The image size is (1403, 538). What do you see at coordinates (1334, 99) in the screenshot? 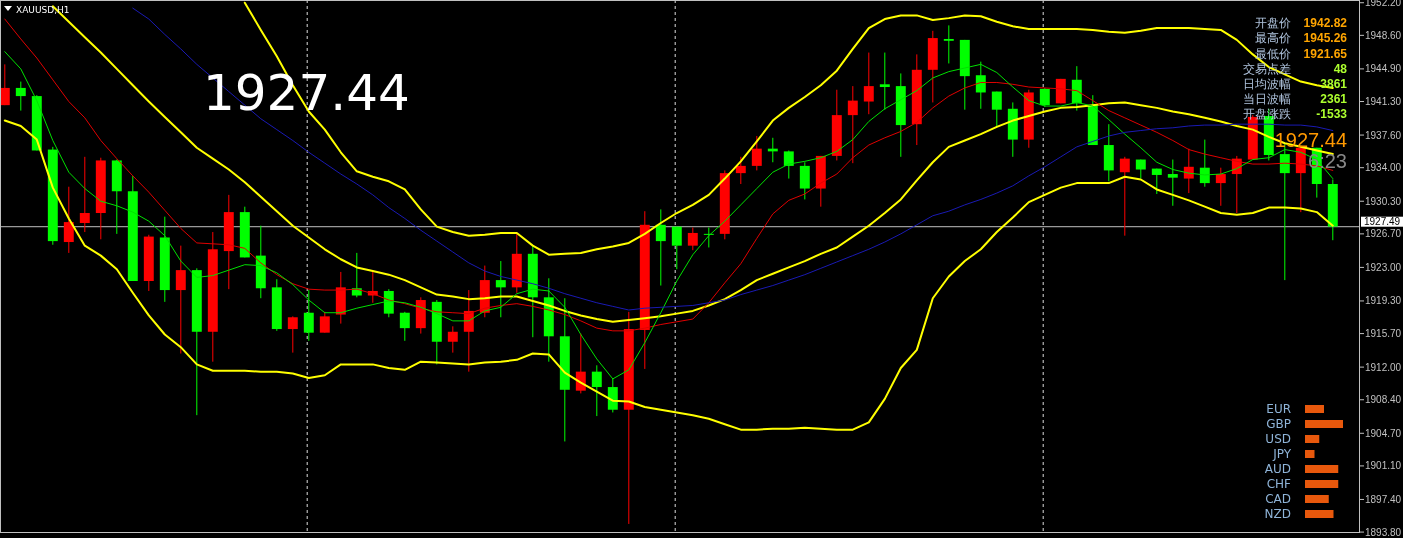
I see `annotation: 2361` at bounding box center [1334, 99].